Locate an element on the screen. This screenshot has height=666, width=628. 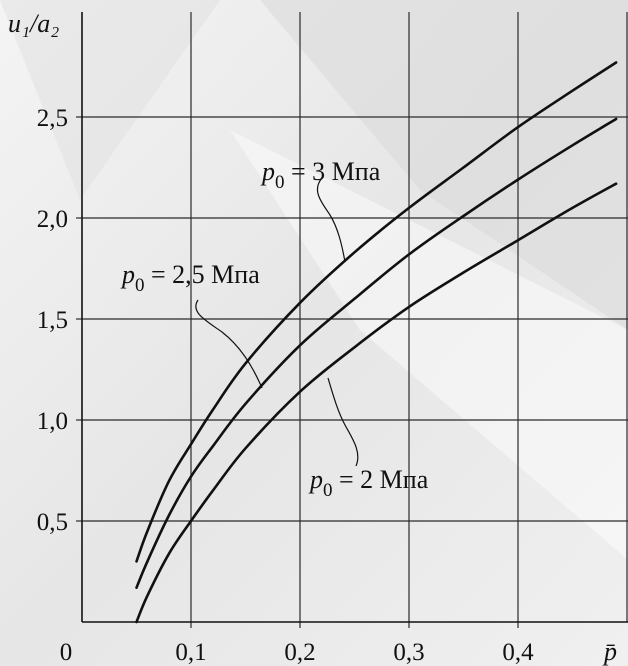
x-tick-label: 0,4 is located at coordinates (518, 652).